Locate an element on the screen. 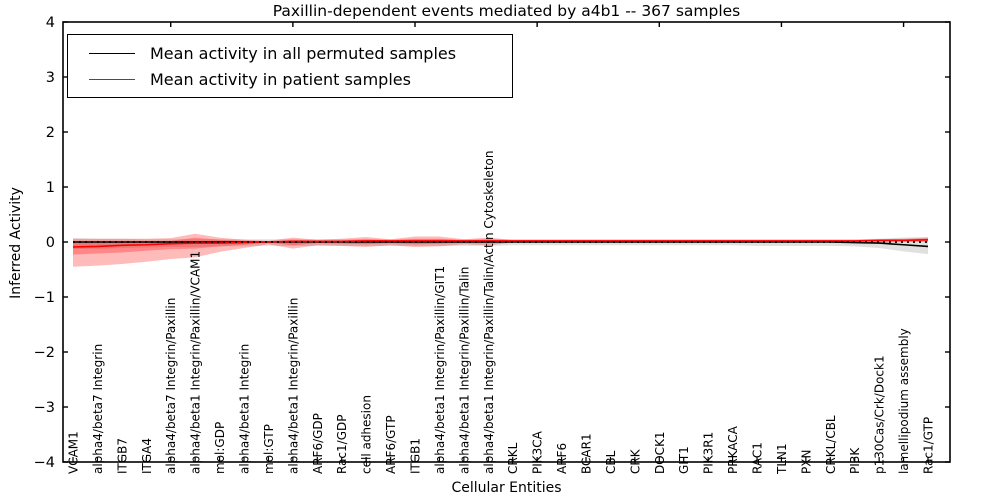 The image size is (1000, 500). legend-item-permuted: Mean activity in all permuted samples is located at coordinates (300, 53).